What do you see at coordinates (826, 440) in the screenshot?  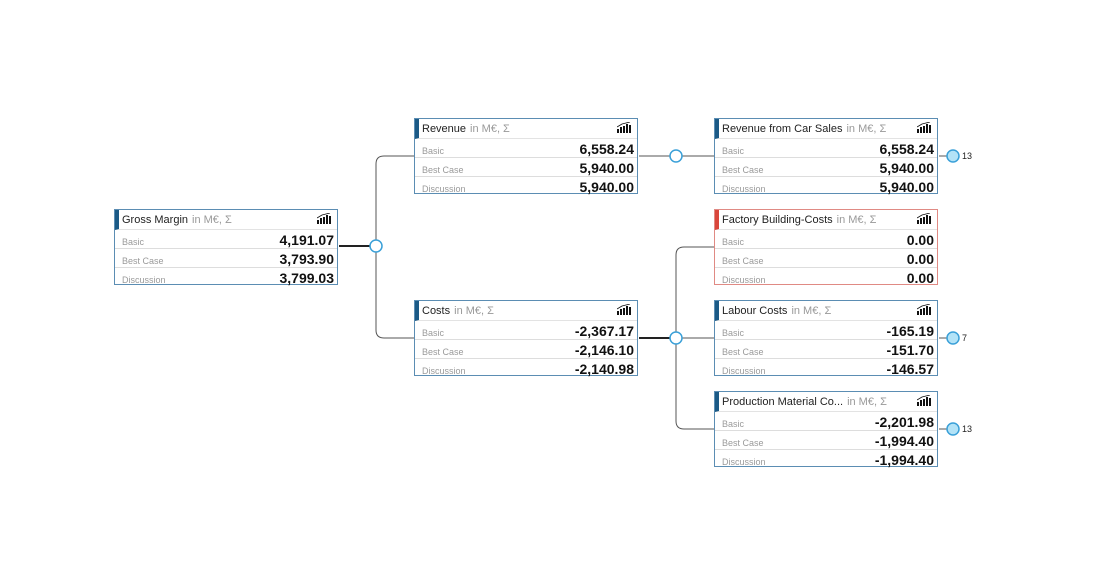 I see `node-row: Best Case -1,994.40` at bounding box center [826, 440].